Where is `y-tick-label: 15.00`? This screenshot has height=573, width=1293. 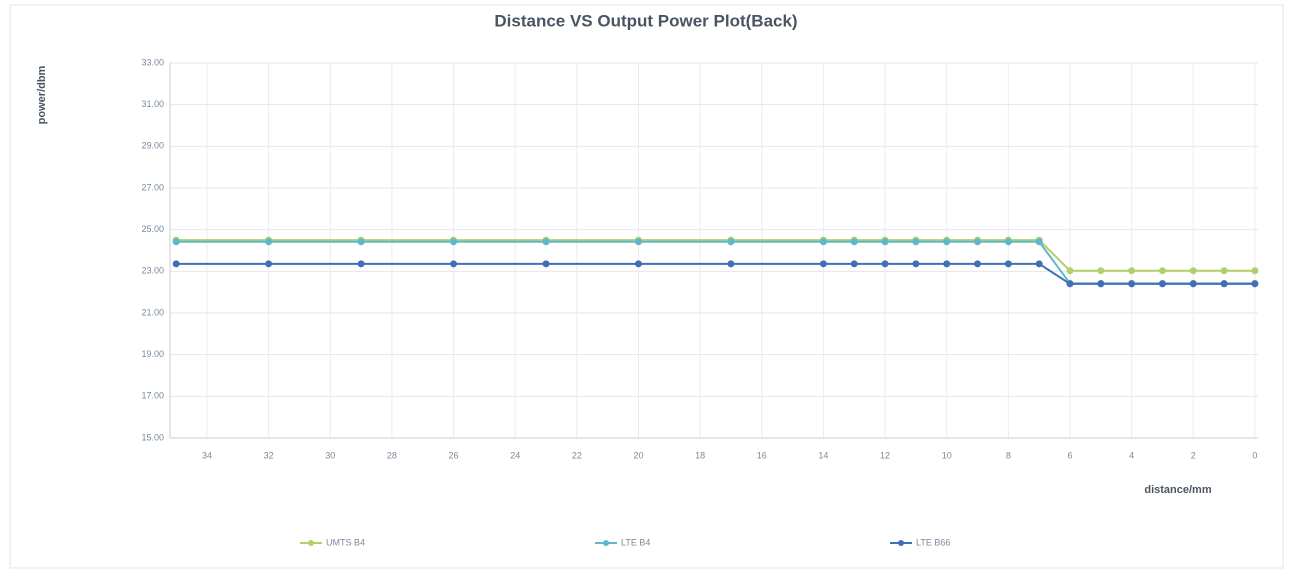 y-tick-label: 15.00 is located at coordinates (152, 437).